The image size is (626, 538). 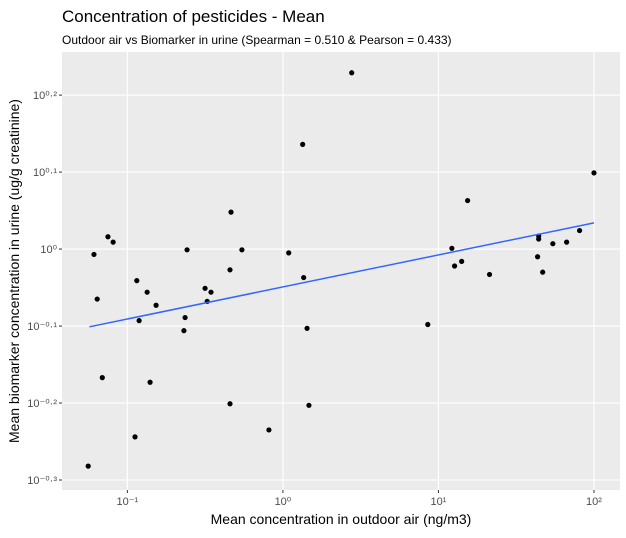 I want to click on x-tick-label: 10¹, so click(x=438, y=502).